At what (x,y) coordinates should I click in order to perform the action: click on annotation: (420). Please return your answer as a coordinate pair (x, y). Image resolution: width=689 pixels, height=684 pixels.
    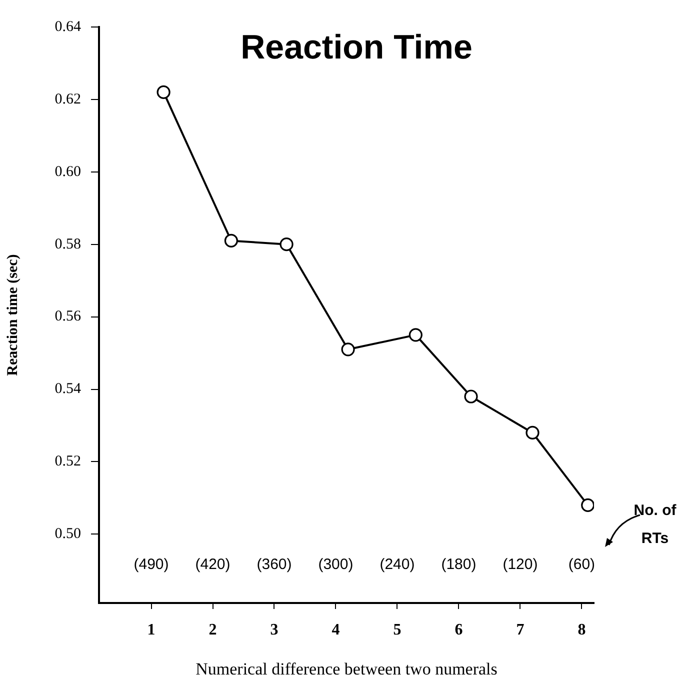
    Looking at the image, I should click on (212, 565).